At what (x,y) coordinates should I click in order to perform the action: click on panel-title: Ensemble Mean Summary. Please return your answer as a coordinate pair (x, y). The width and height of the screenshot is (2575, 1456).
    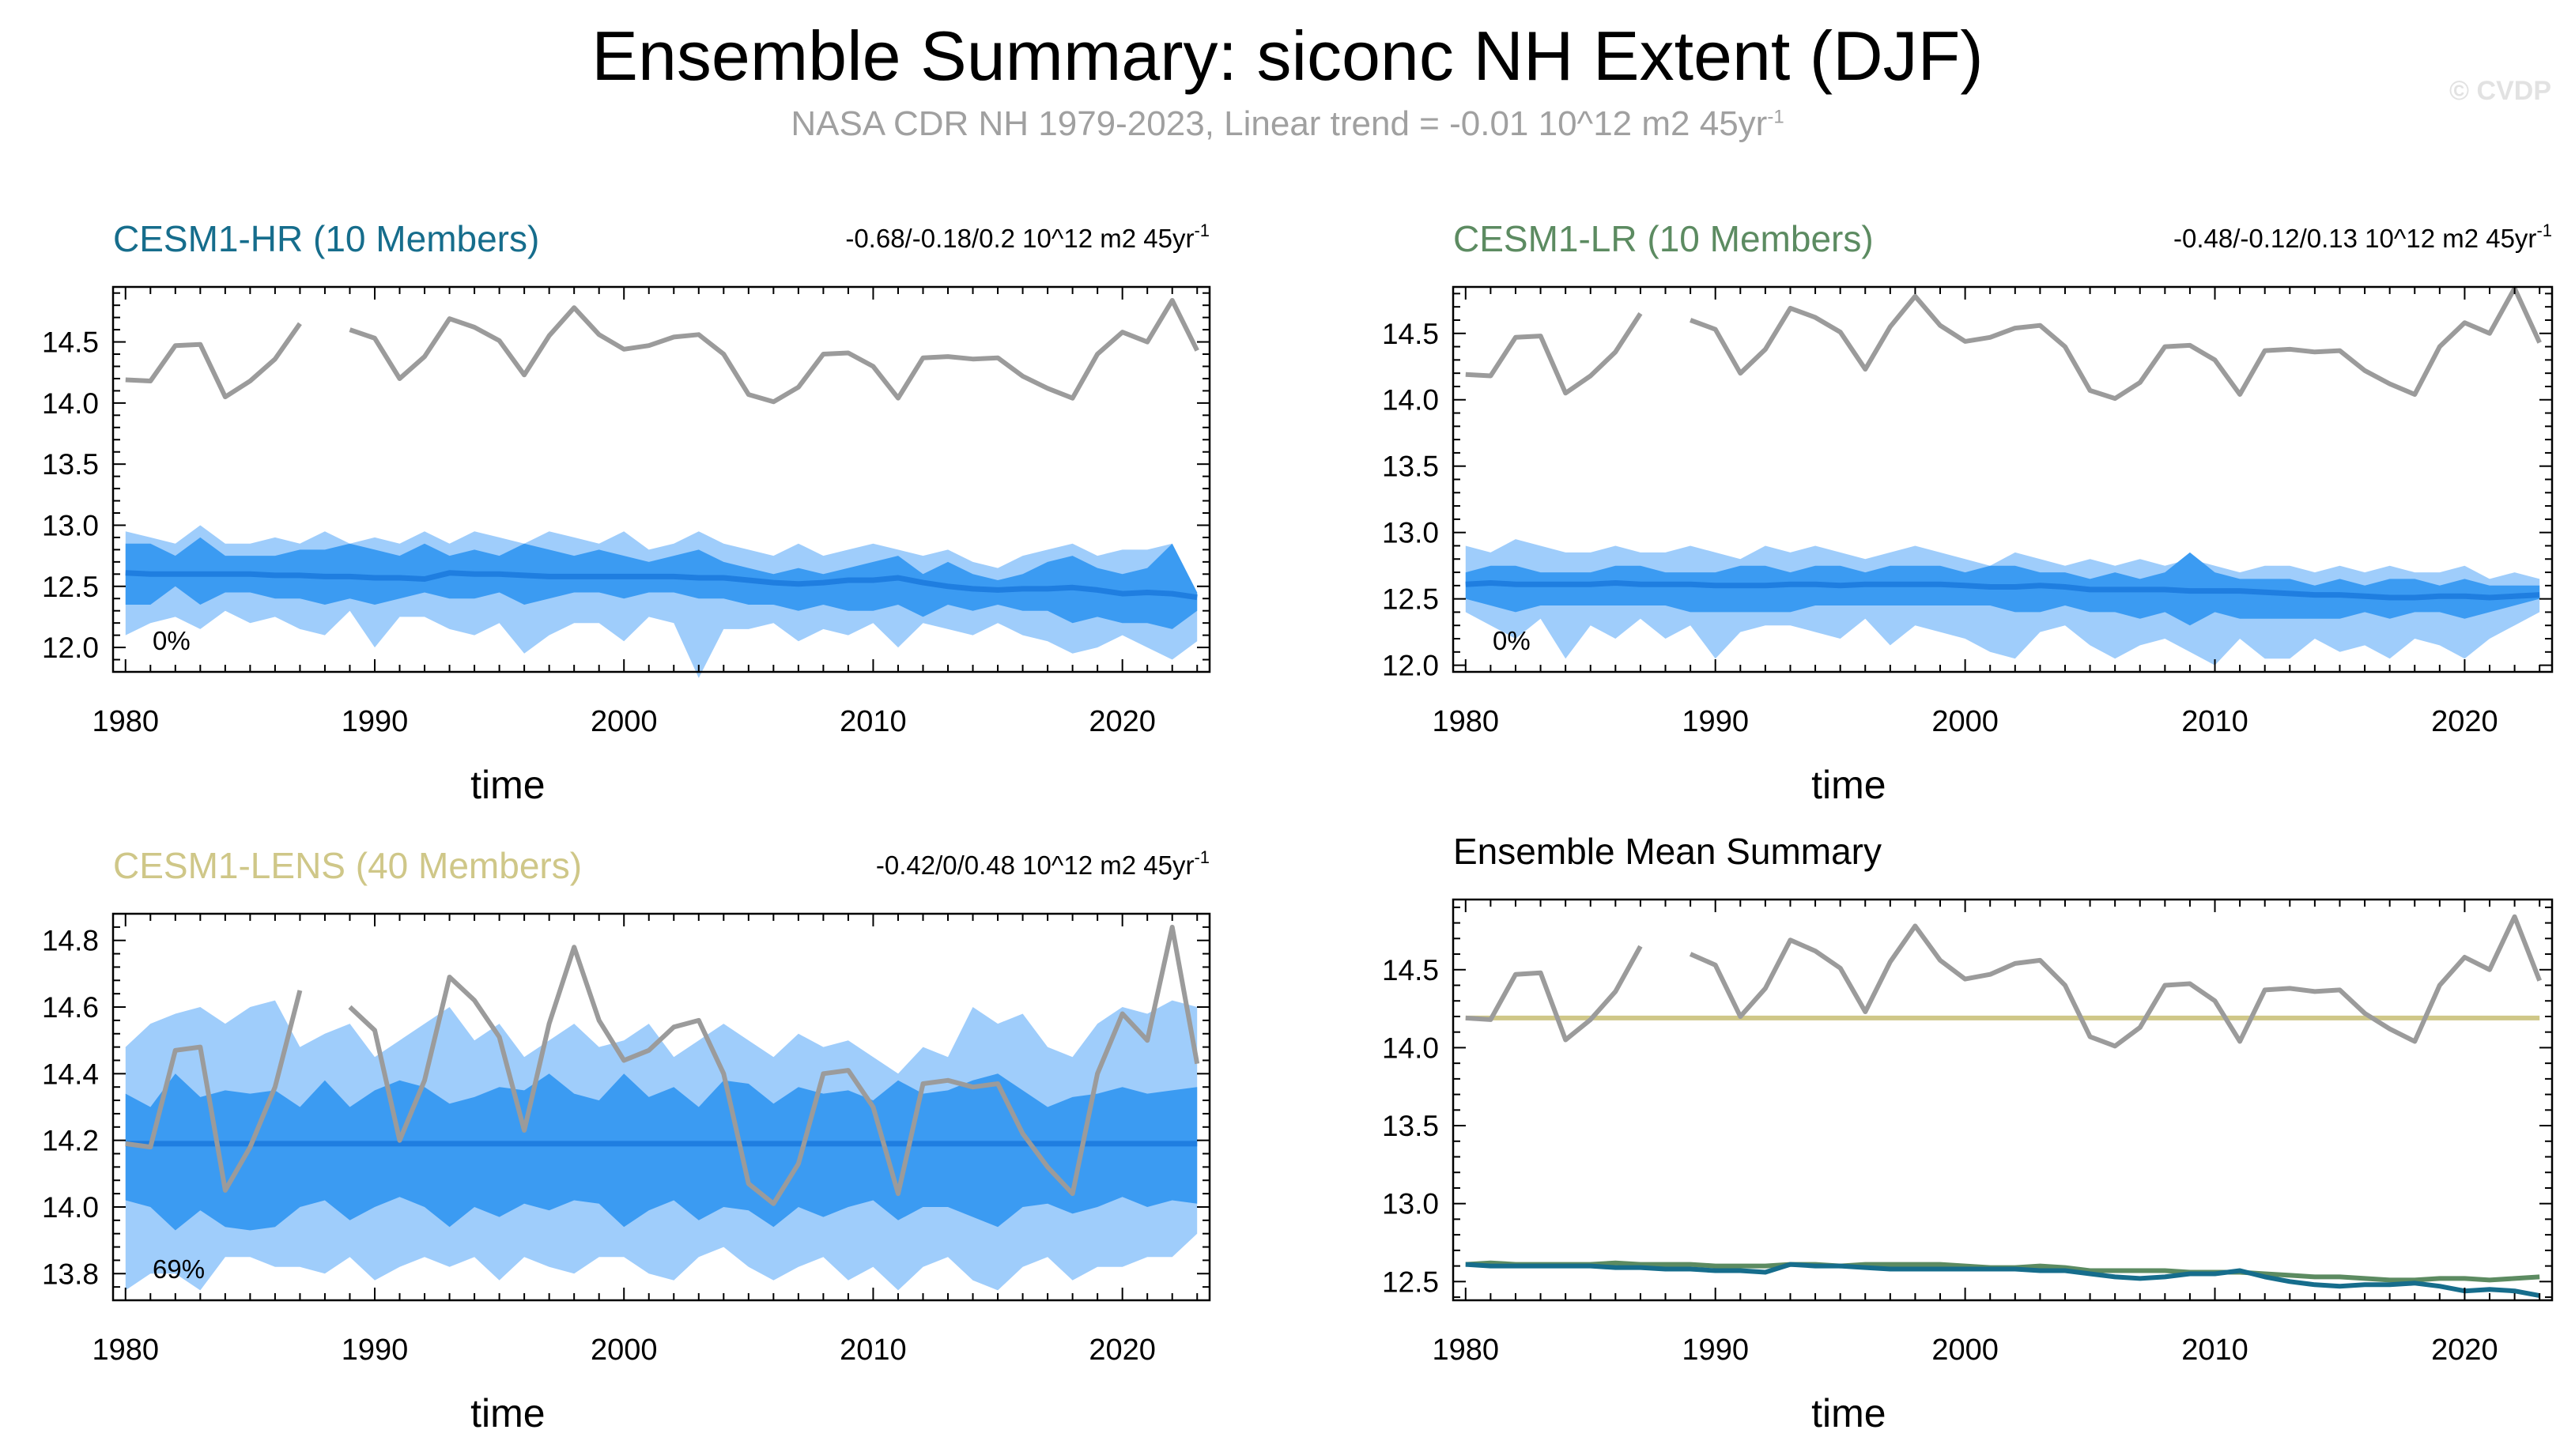
    Looking at the image, I should click on (1667, 851).